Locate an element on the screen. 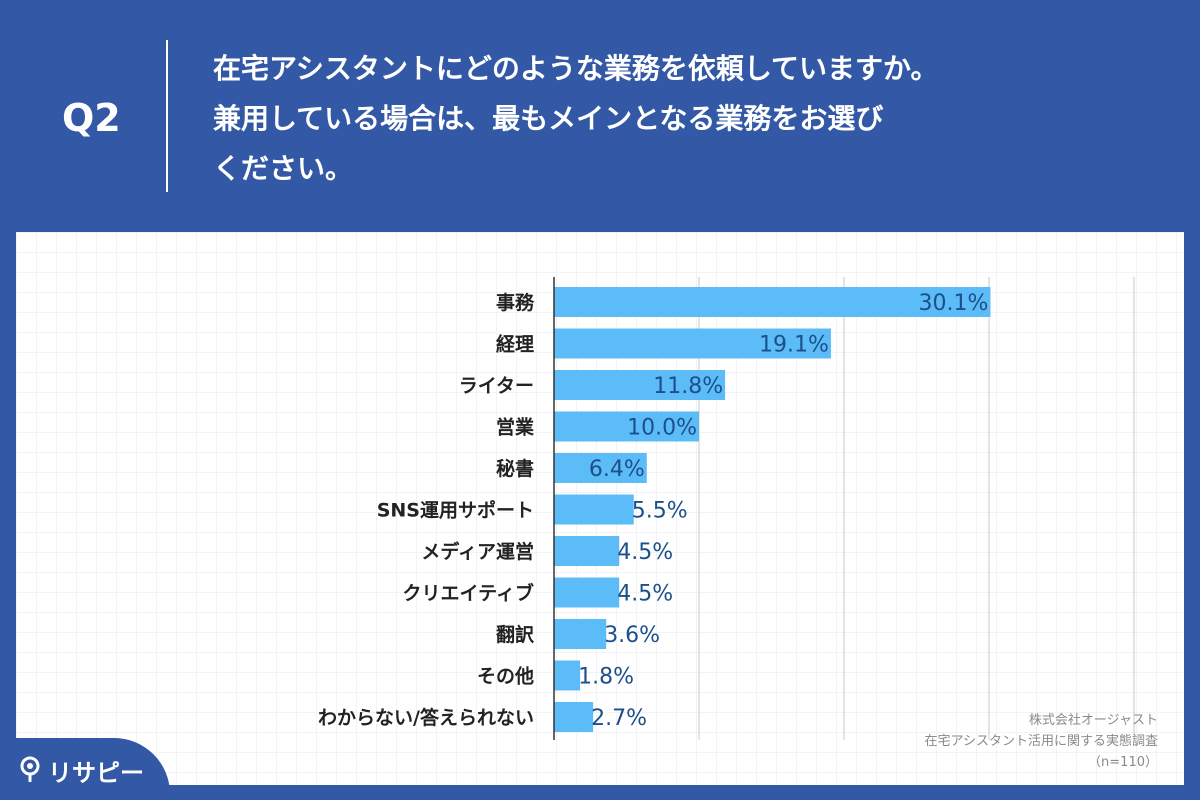  value-label: 3.6% is located at coordinates (632, 635).